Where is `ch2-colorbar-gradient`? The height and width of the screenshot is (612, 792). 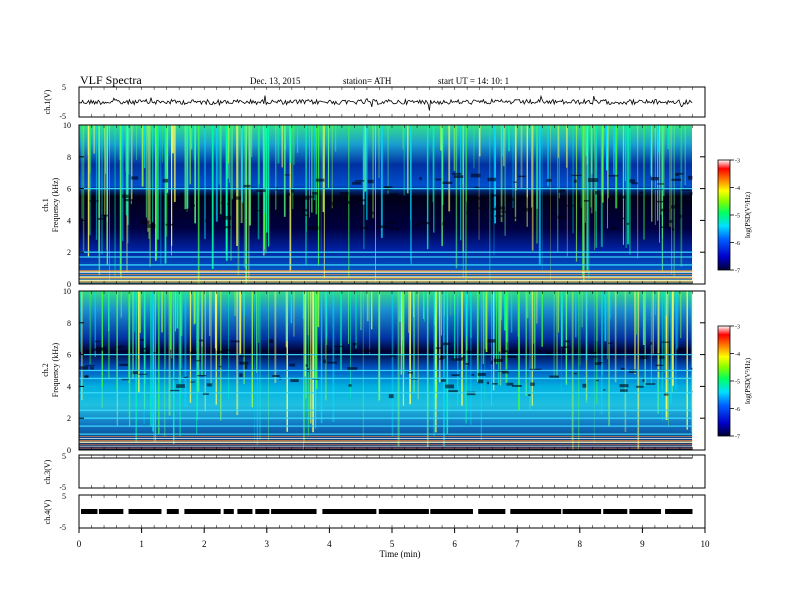 ch2-colorbar-gradient is located at coordinates (724, 381).